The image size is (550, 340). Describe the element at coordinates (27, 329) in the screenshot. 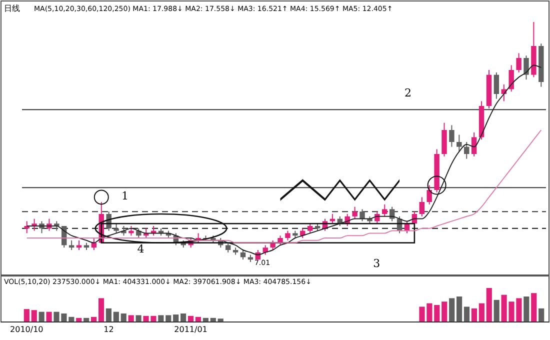

I see `x-tick-label: 2010/10` at that location.